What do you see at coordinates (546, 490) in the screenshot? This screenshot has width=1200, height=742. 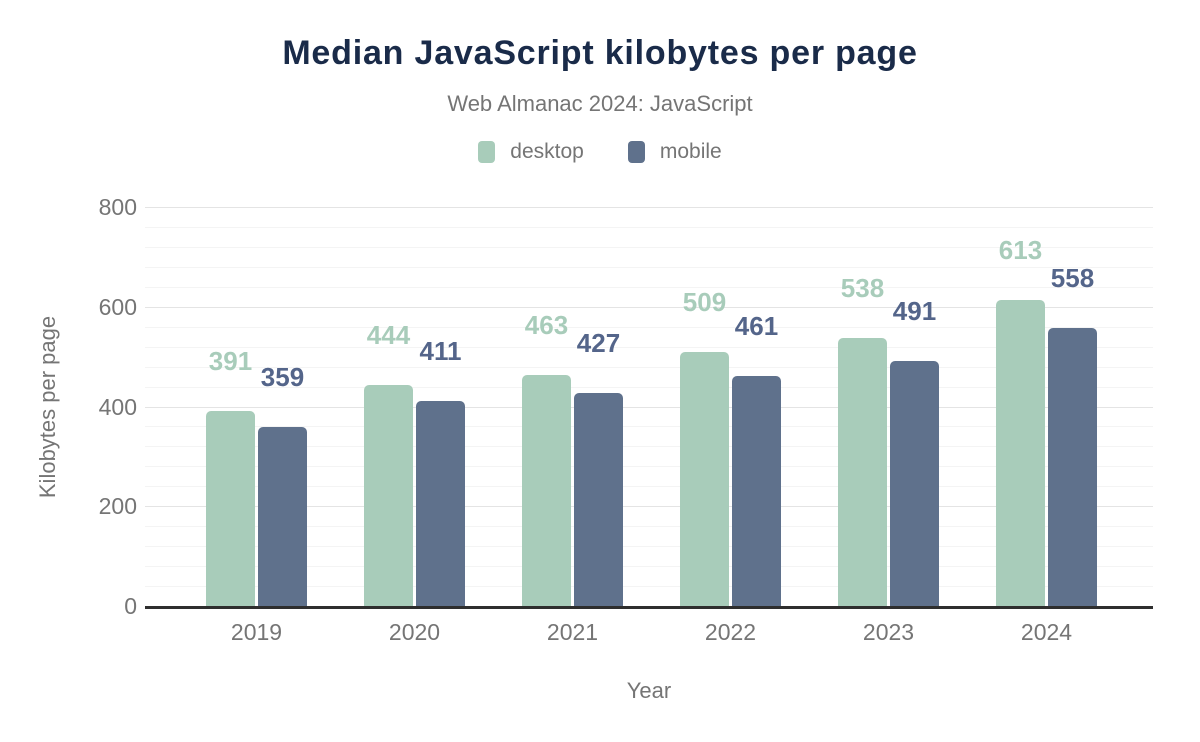 I see `bar-desktop-2021` at bounding box center [546, 490].